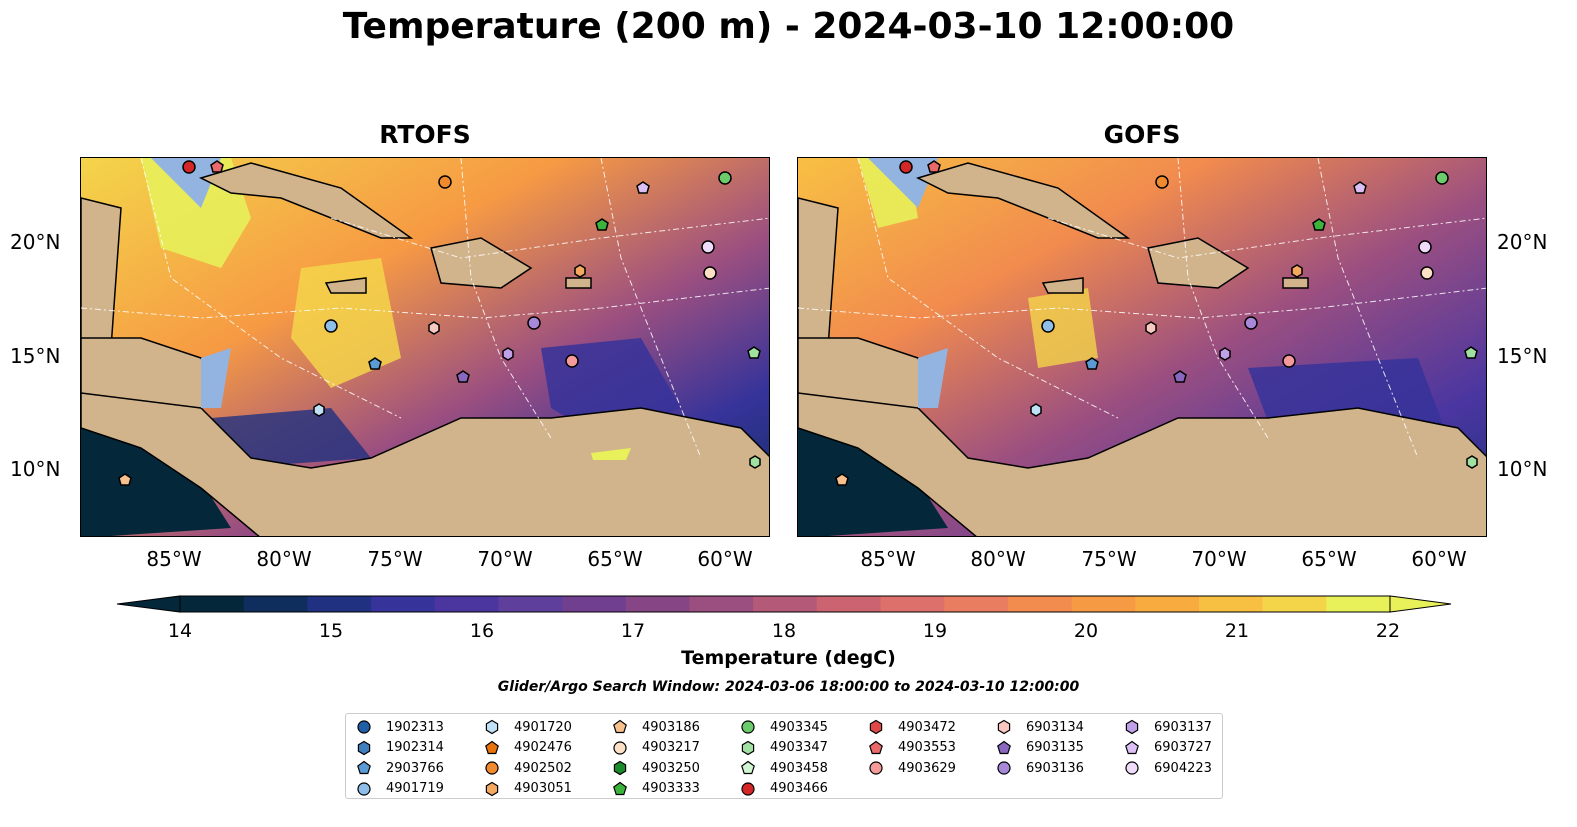 Image resolution: width=1577 pixels, height=827 pixels. I want to click on legend-entry-label: 4903458, so click(799, 768).